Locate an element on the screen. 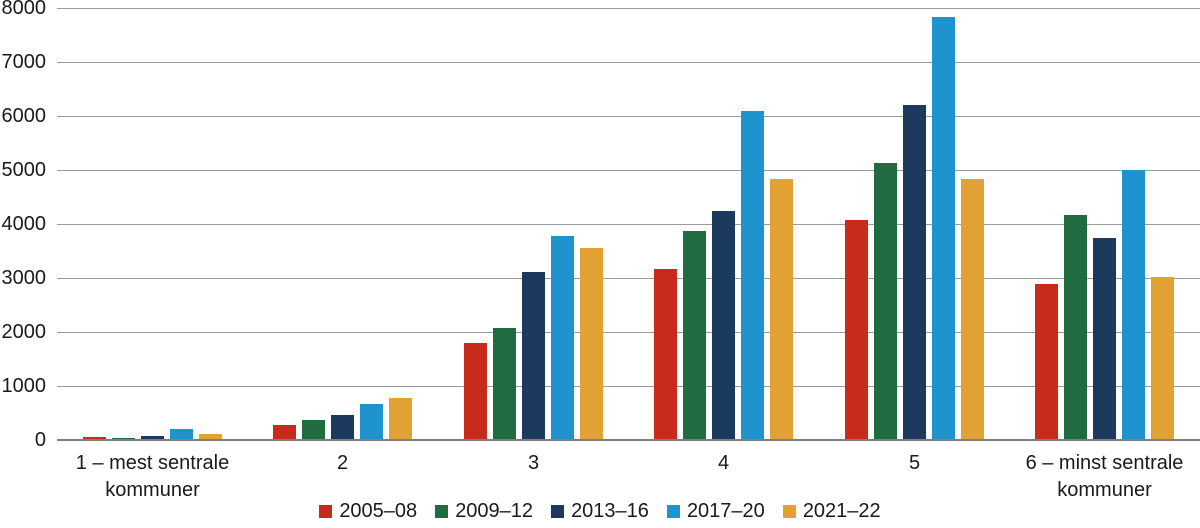  legend-label: 2021–22 is located at coordinates (841, 511).